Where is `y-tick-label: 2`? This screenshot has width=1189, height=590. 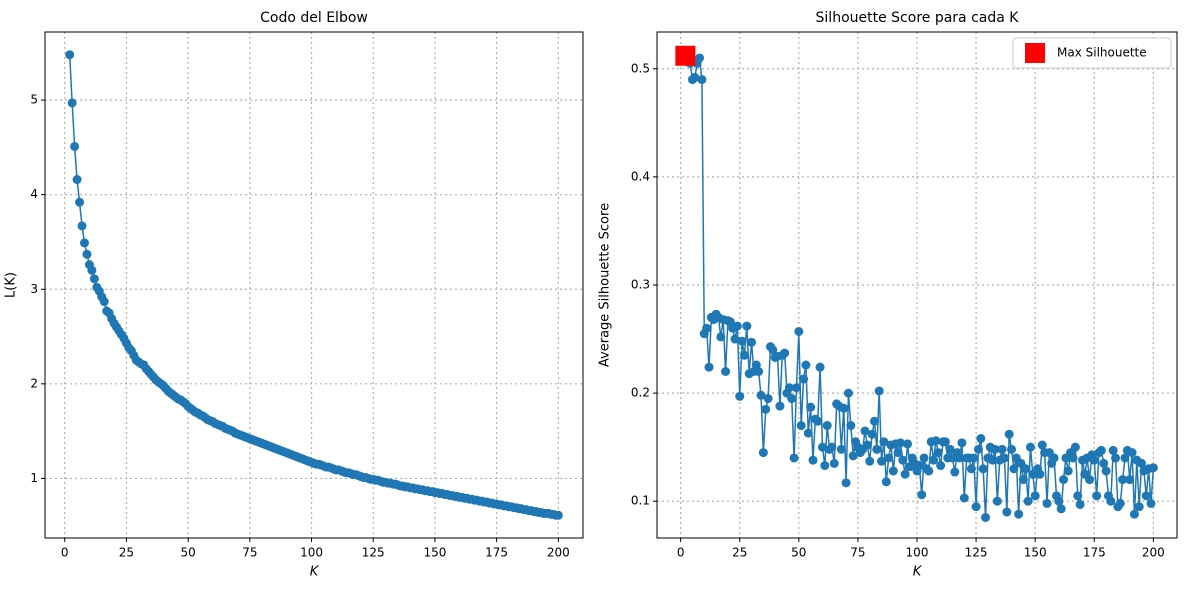
y-tick-label: 2 is located at coordinates (34, 383).